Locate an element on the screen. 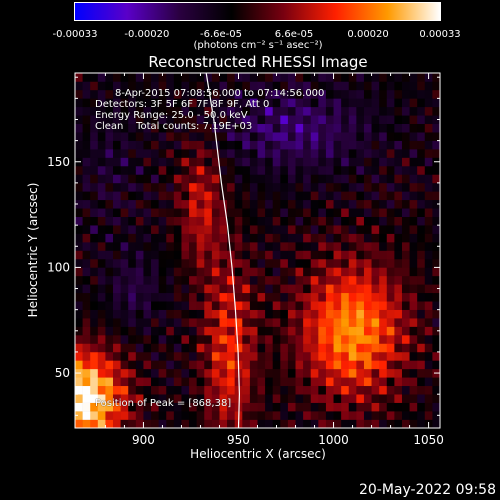  annotation-clean-counts: Clean Total counts: 7.19E+03 is located at coordinates (174, 126).